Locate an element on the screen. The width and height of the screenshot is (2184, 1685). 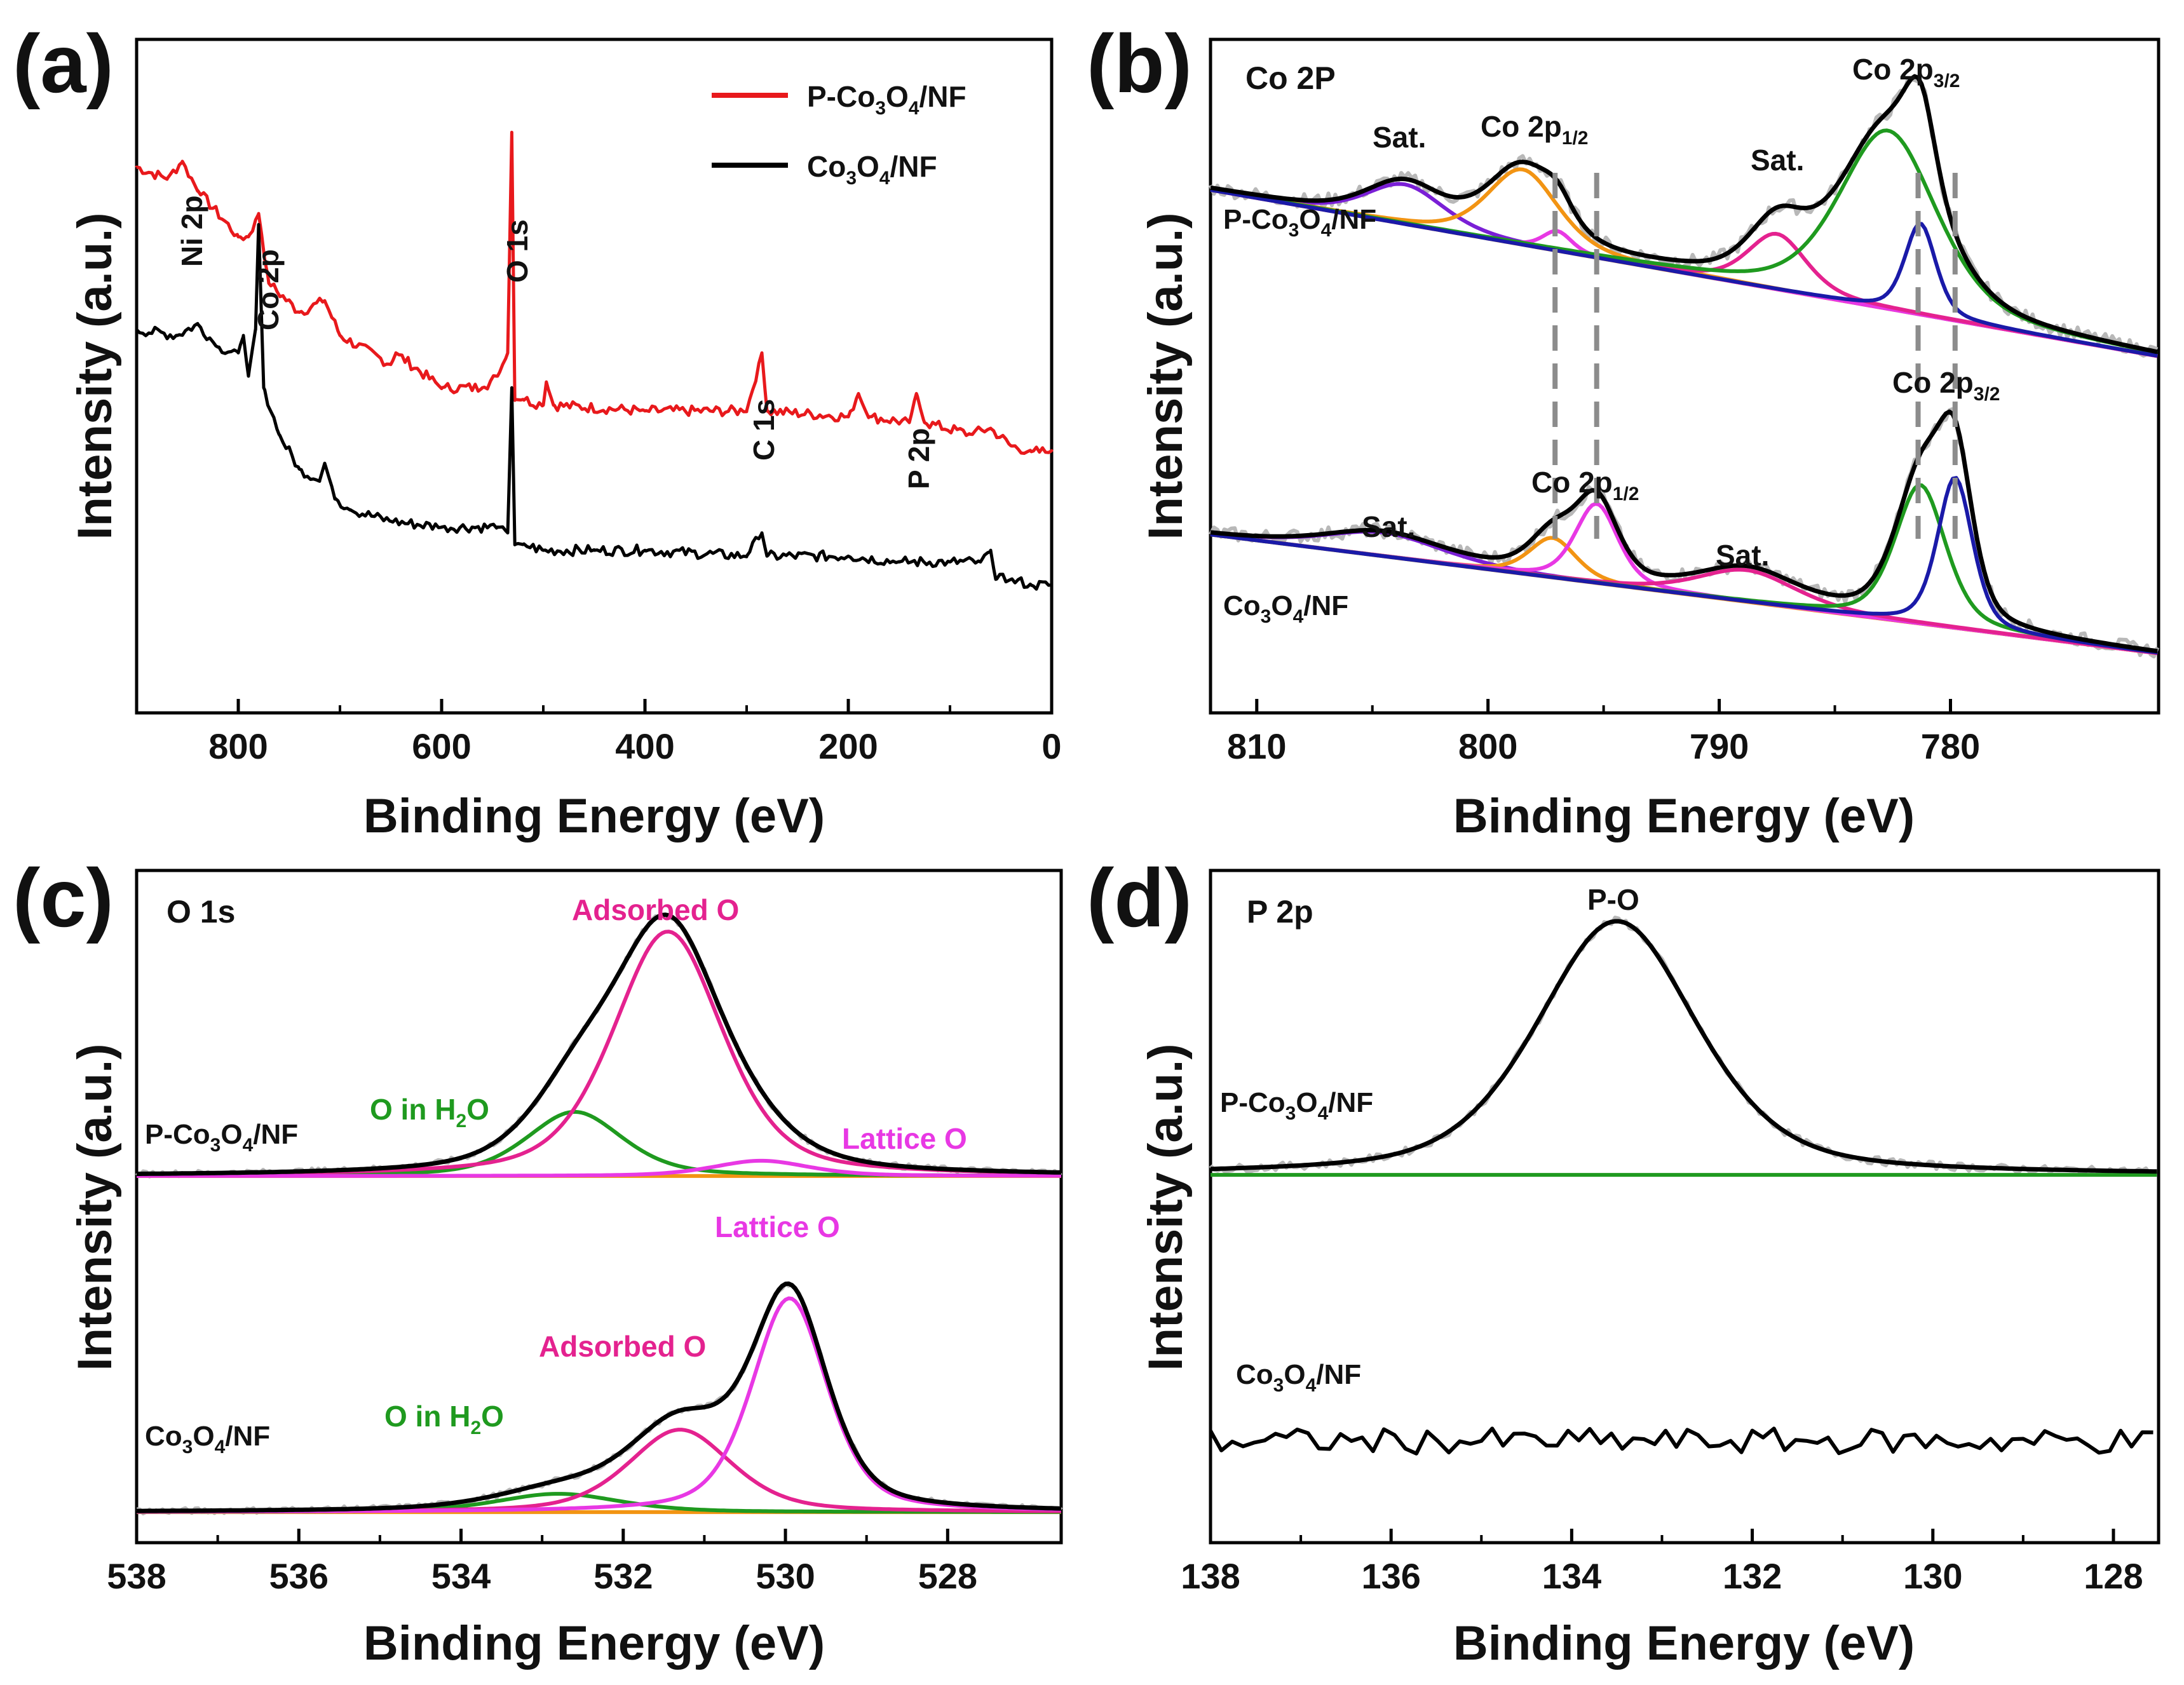
x-tick-label-780: 780 is located at coordinates (1950, 746).